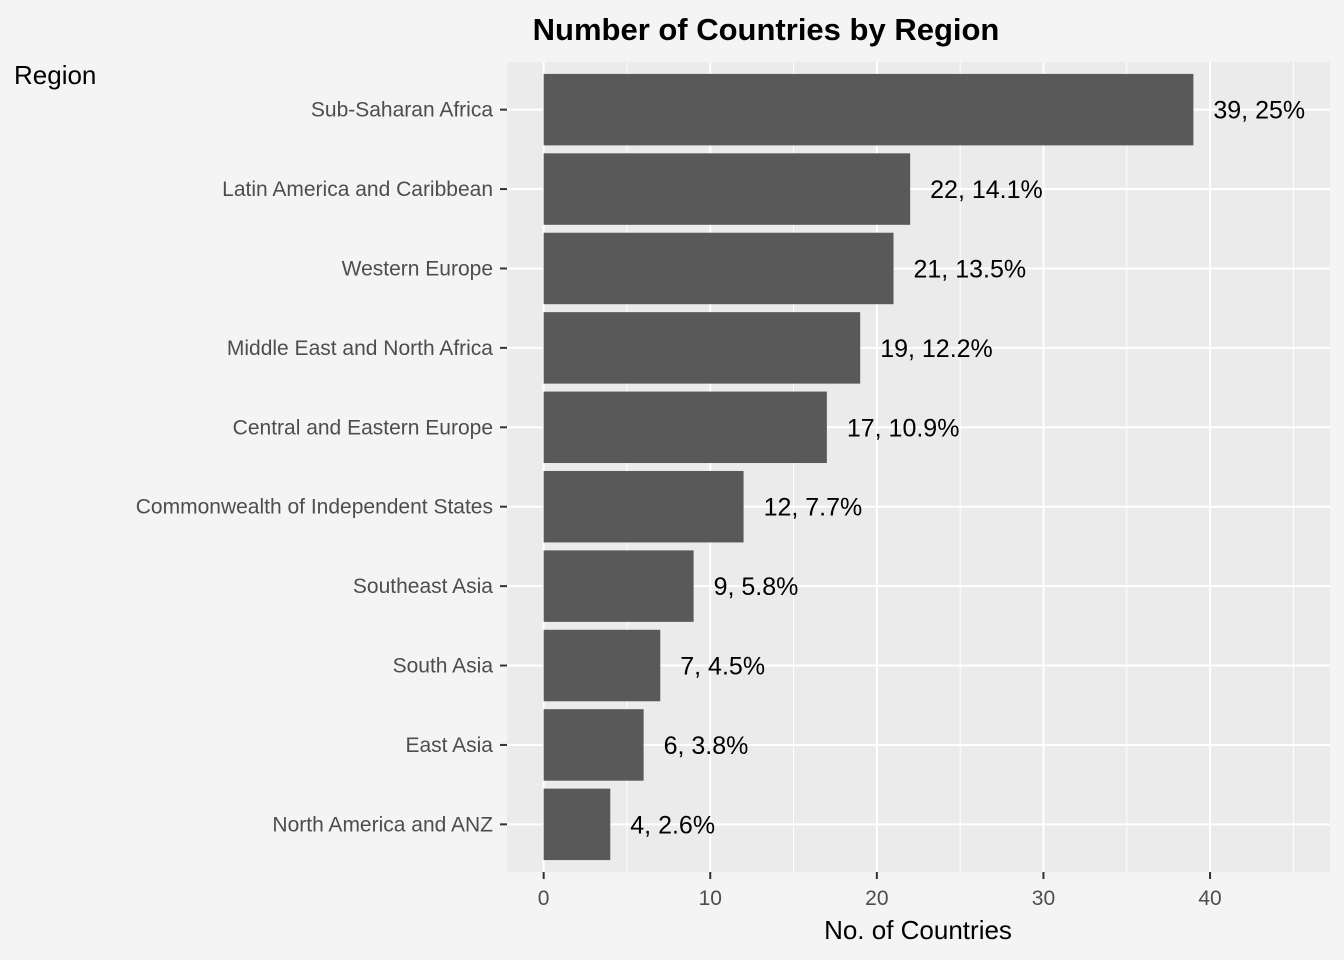 The image size is (1344, 960). Describe the element at coordinates (363, 427) in the screenshot. I see `y-tick-label: Central and Eastern Europe` at that location.